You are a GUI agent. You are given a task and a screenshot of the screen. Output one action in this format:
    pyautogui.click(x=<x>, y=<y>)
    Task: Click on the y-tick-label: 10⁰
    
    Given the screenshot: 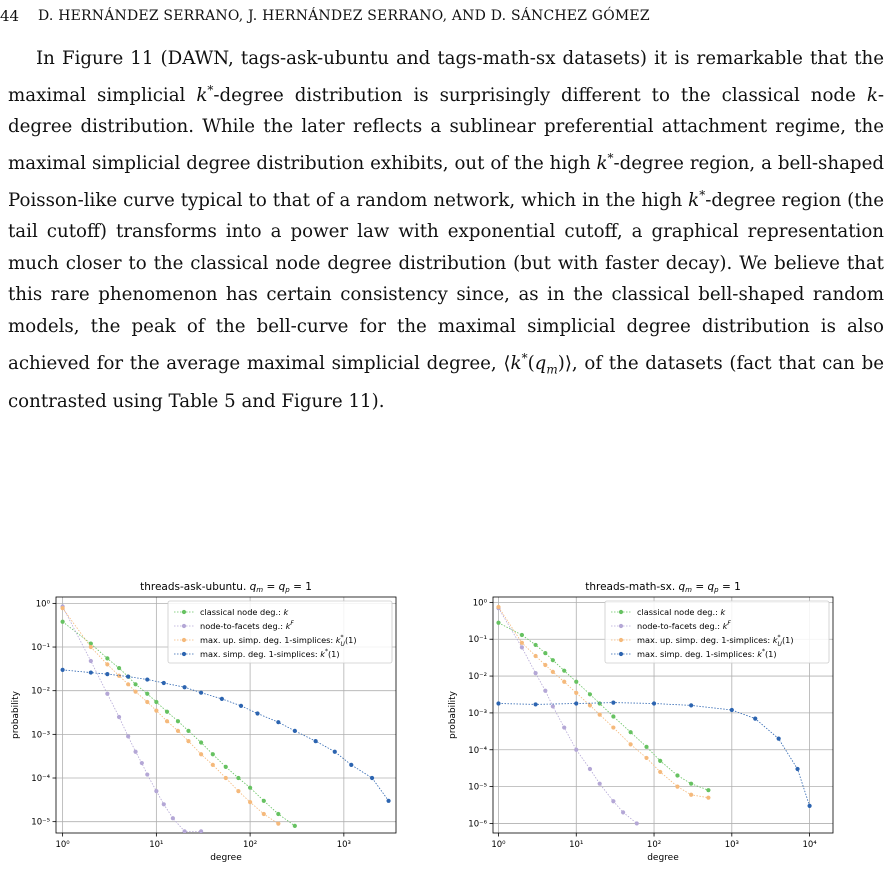 What is the action you would take?
    pyautogui.click(x=480, y=603)
    